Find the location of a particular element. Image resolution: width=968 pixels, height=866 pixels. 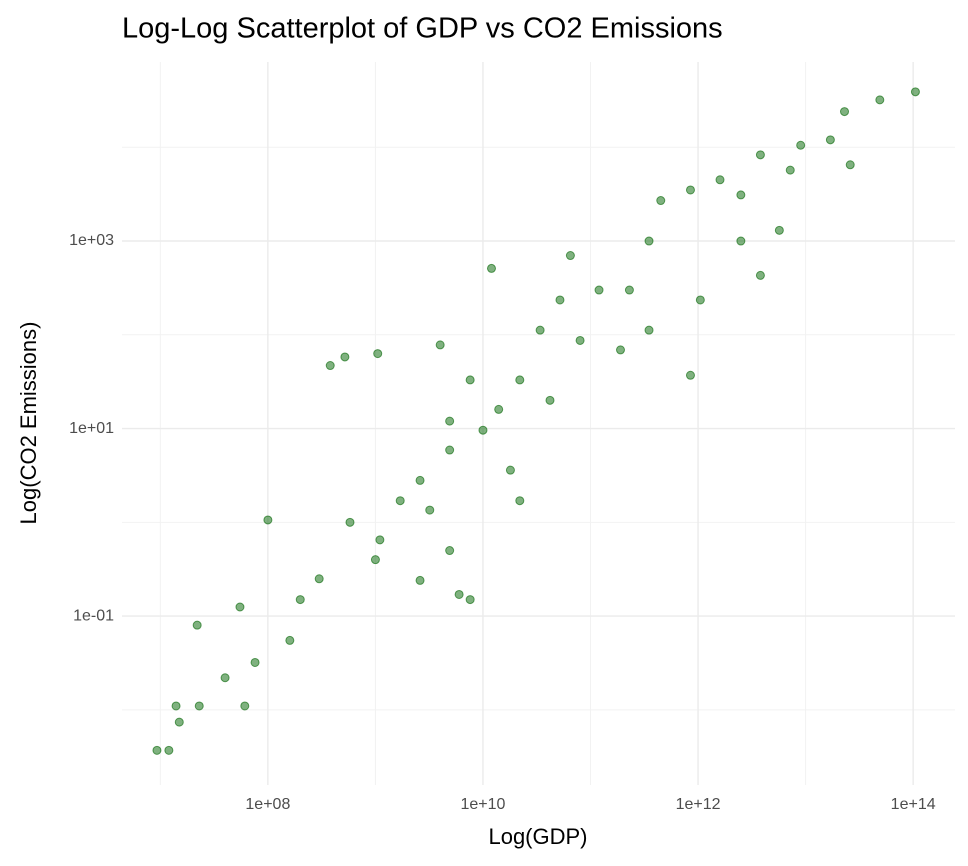

x-tick-label: 1e+12 is located at coordinates (698, 804).